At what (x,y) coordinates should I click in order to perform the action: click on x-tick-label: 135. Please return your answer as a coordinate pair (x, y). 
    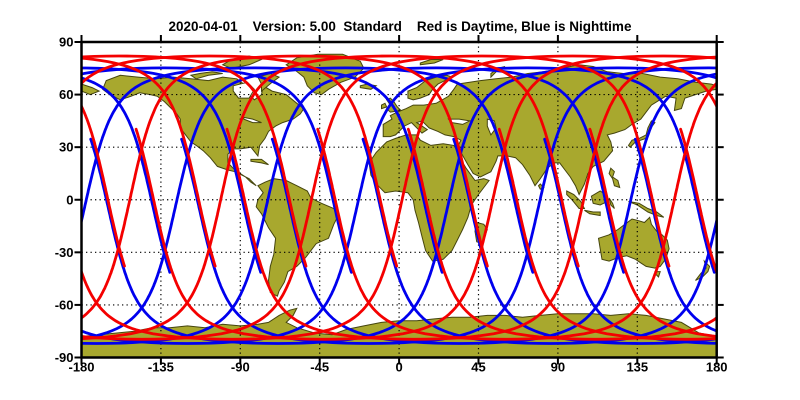
    Looking at the image, I should click on (637, 367).